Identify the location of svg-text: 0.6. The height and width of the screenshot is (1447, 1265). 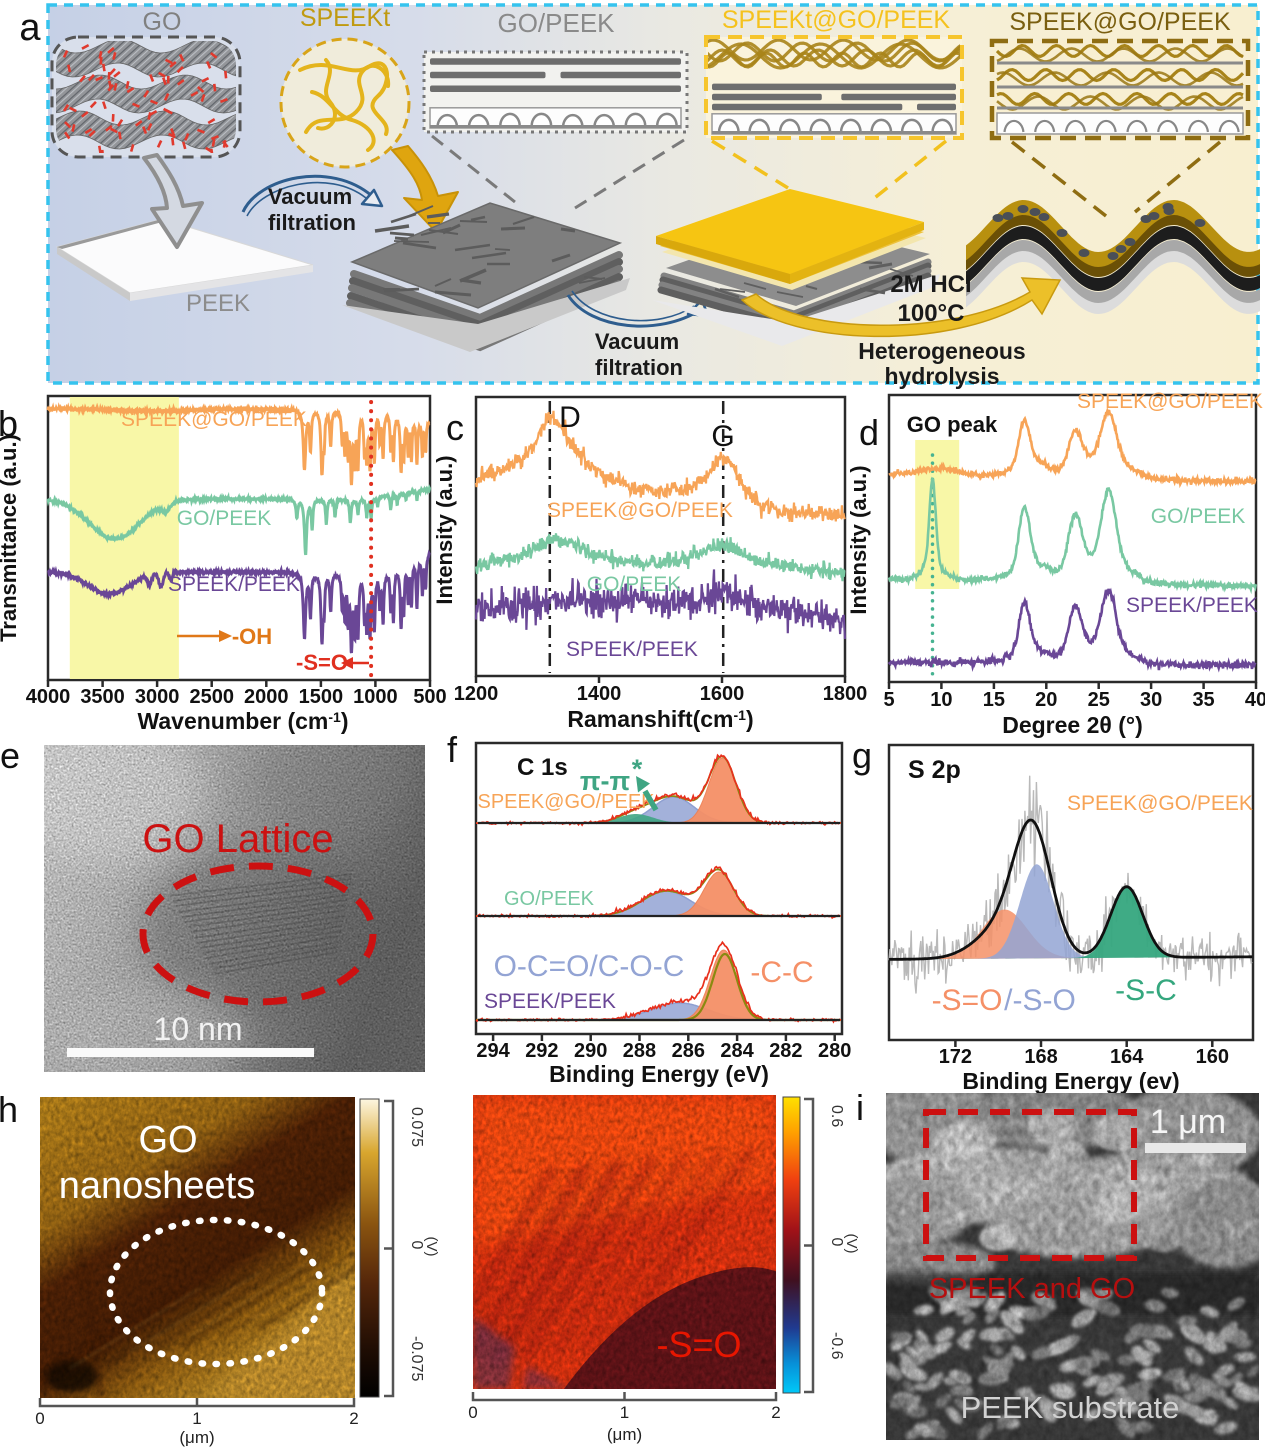
(836, 1116).